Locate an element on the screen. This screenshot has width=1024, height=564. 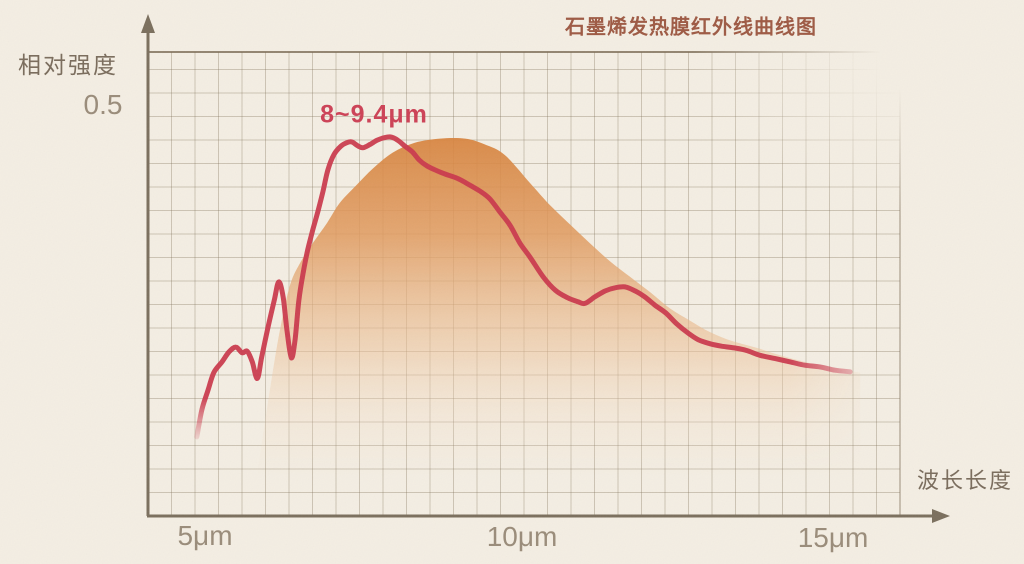
chart-title: 石墨烯发热膜红外线曲线图 is located at coordinates (691, 27).